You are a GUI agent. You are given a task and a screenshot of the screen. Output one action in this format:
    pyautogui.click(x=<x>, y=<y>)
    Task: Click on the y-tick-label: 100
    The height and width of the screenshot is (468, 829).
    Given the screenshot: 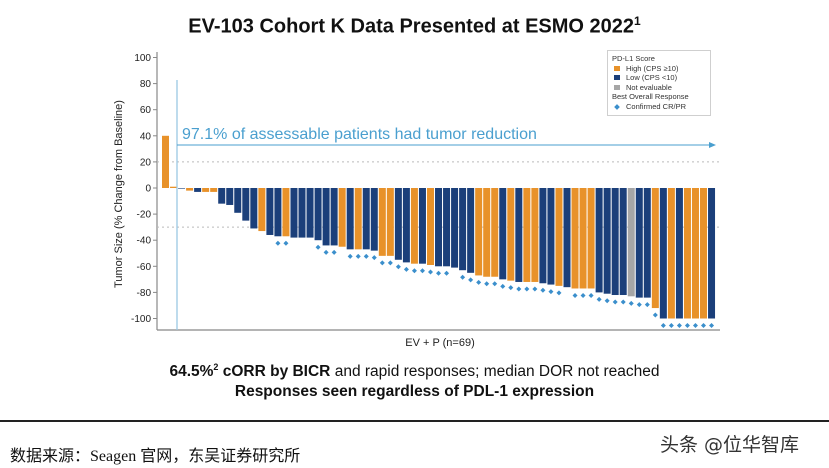 What is the action you would take?
    pyautogui.click(x=142, y=58)
    